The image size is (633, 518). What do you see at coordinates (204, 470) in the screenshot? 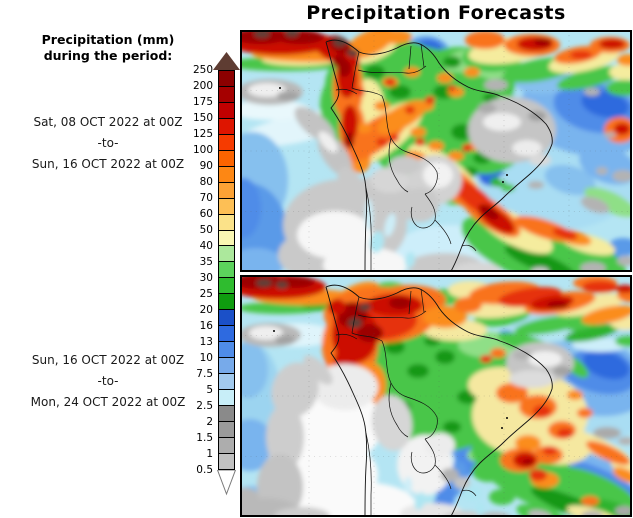
I see `colorbar-tick-label: 0.5` at bounding box center [204, 470].